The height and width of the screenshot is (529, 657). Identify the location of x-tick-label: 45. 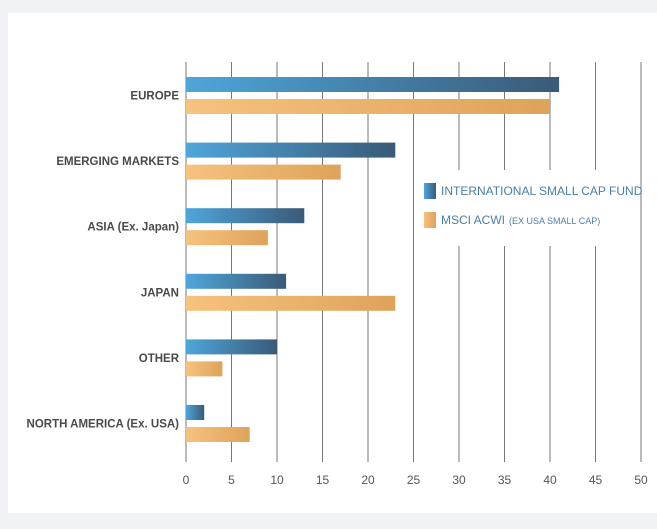
(596, 480).